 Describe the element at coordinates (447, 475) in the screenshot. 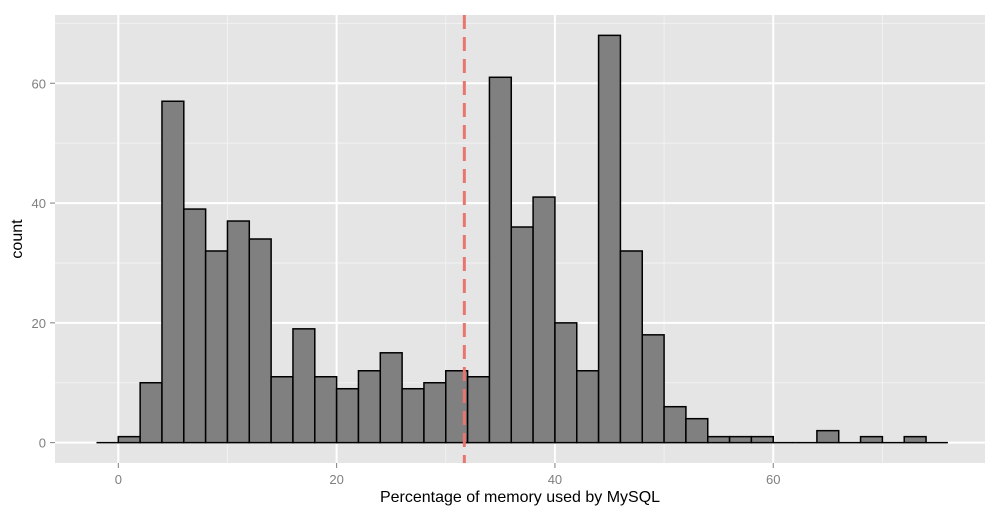

I see `x-axis-ticks: 0 20 40 60` at that location.